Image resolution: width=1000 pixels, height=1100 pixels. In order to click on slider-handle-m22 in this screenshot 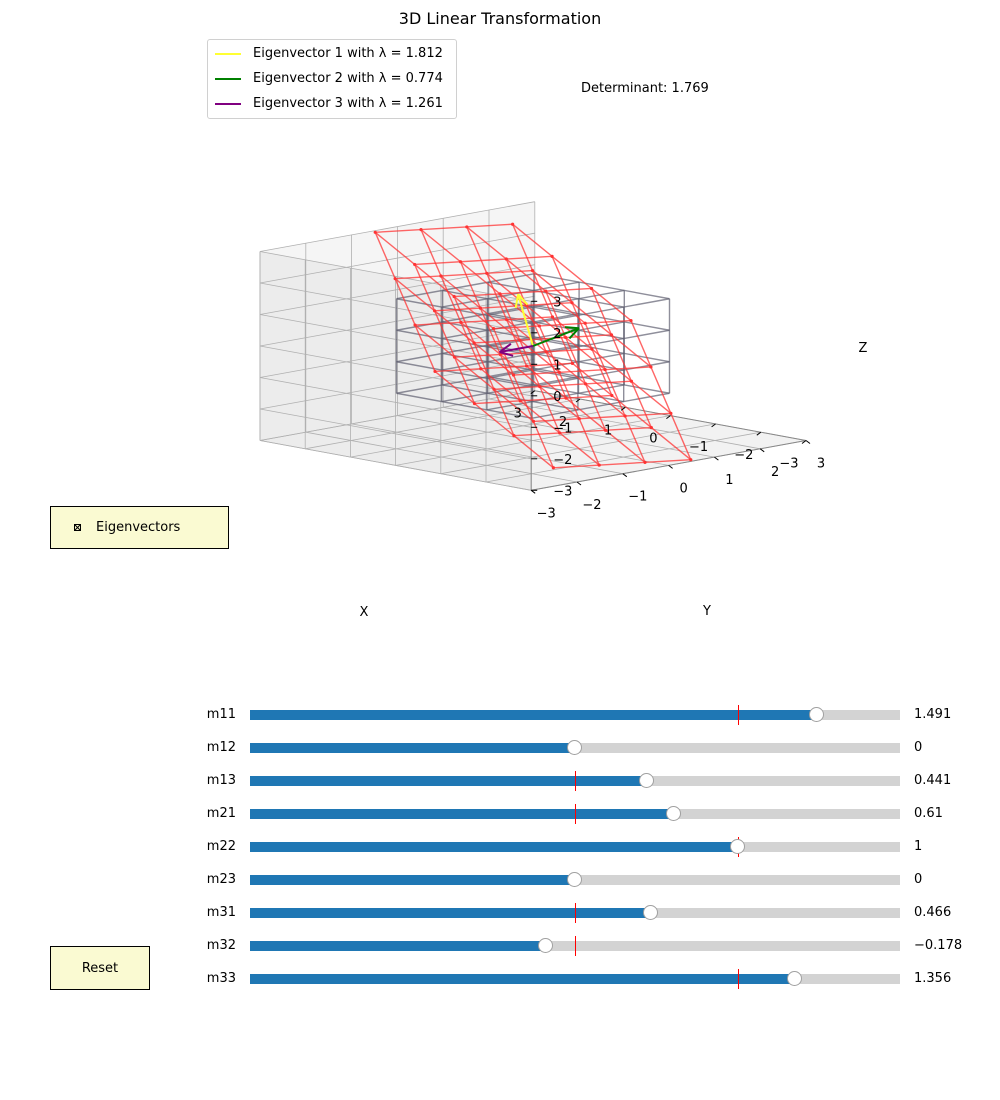, I will do `click(737, 846)`.